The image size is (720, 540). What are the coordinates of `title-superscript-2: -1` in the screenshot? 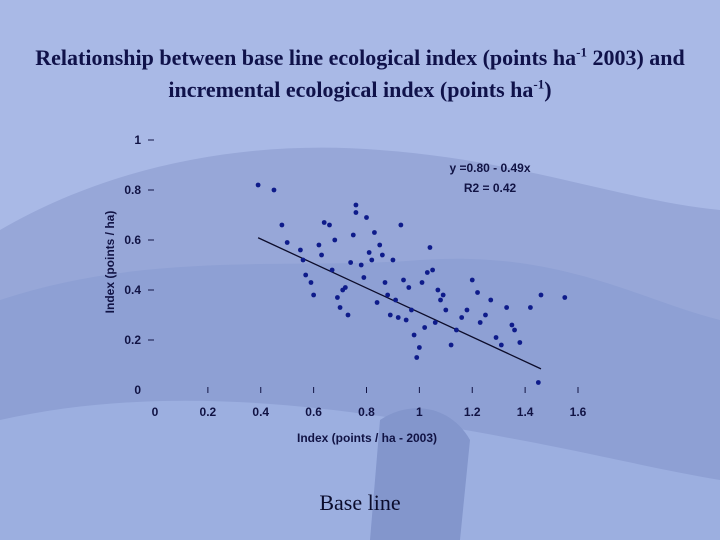 It's located at (539, 84).